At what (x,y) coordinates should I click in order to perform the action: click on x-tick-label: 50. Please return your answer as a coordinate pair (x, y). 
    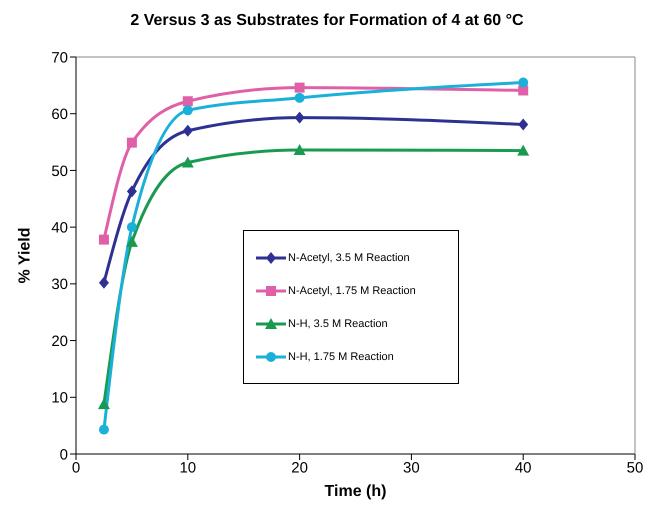
    Looking at the image, I should click on (635, 468).